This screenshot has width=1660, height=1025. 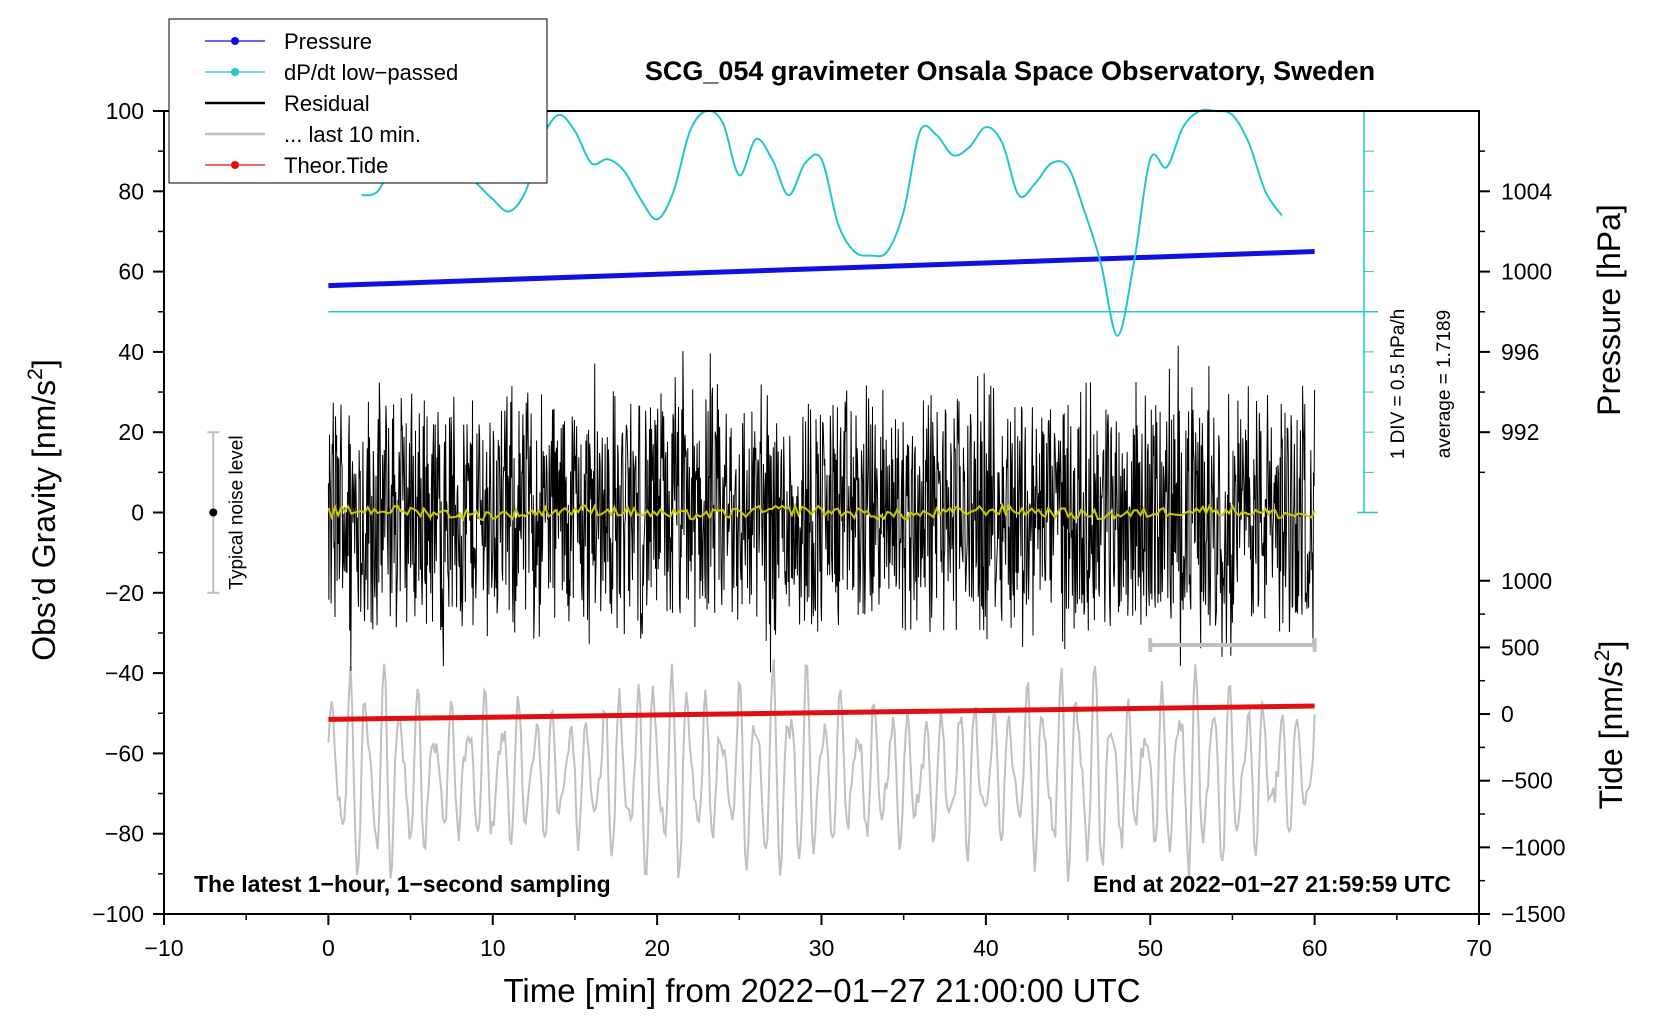 What do you see at coordinates (131, 272) in the screenshot?
I see `y-tick-label: 60` at bounding box center [131, 272].